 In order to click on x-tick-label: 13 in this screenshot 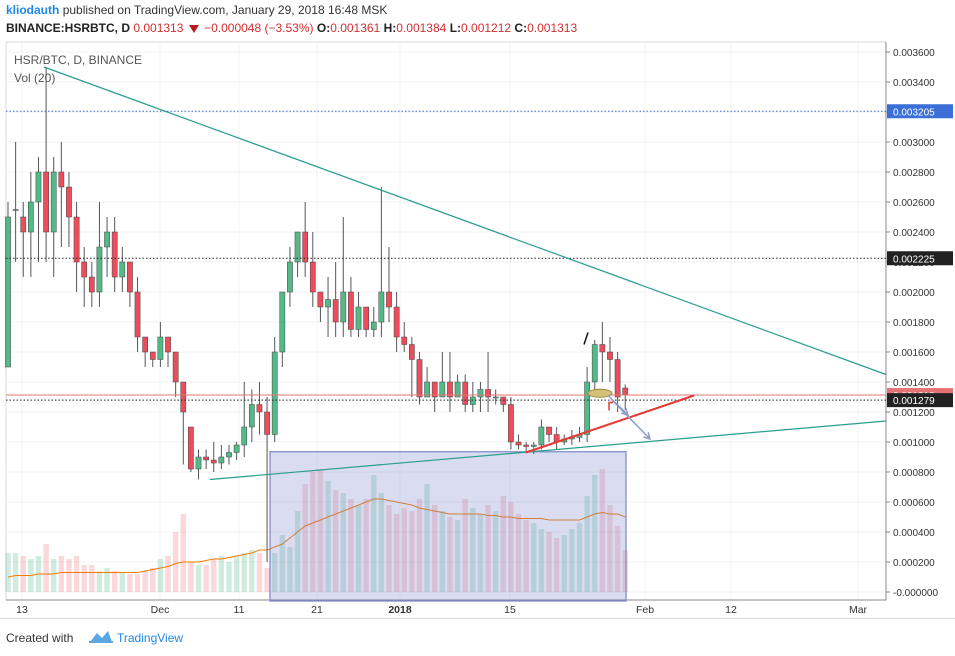, I will do `click(22, 610)`.